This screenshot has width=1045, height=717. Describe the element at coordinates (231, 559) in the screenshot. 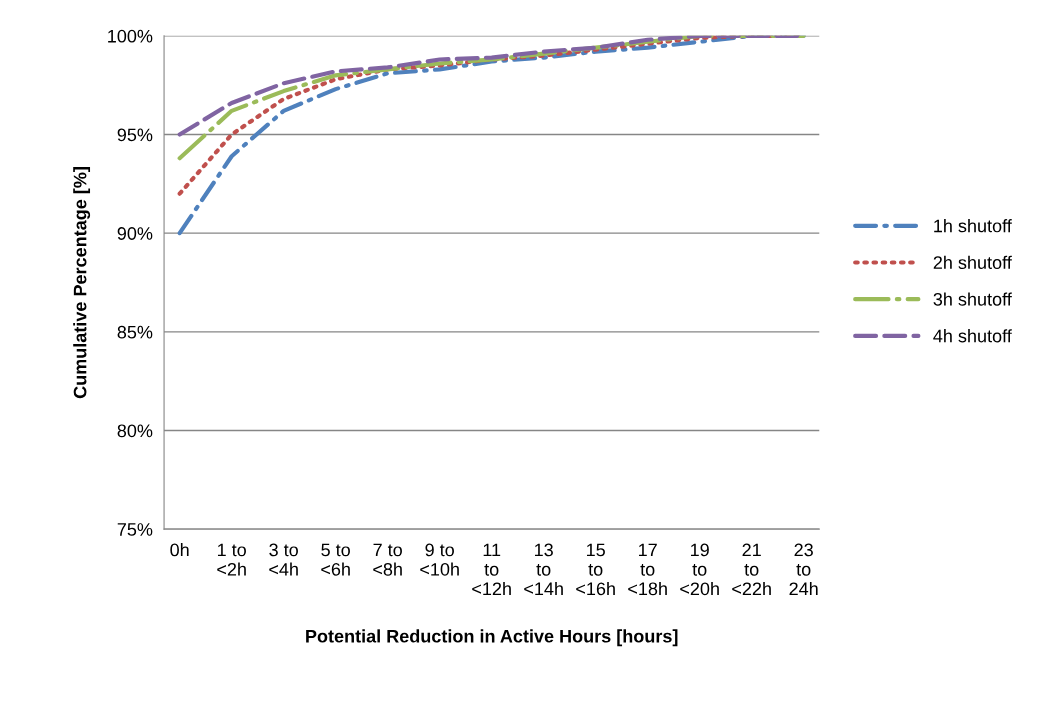

I see `x-tick-label: 1 to <2h` at that location.